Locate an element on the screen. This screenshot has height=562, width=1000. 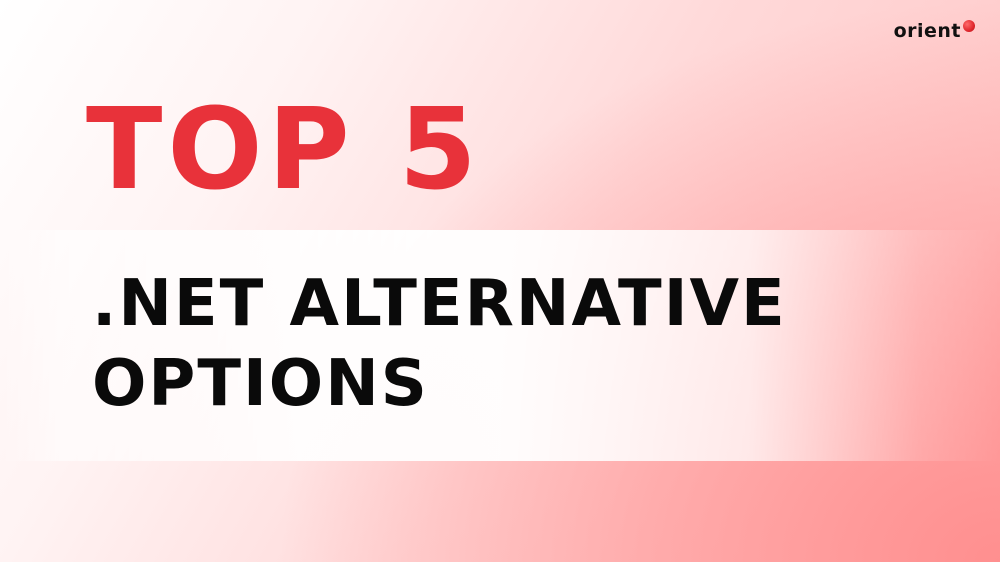
headline-title: TOP 5 is located at coordinates (284, 150).